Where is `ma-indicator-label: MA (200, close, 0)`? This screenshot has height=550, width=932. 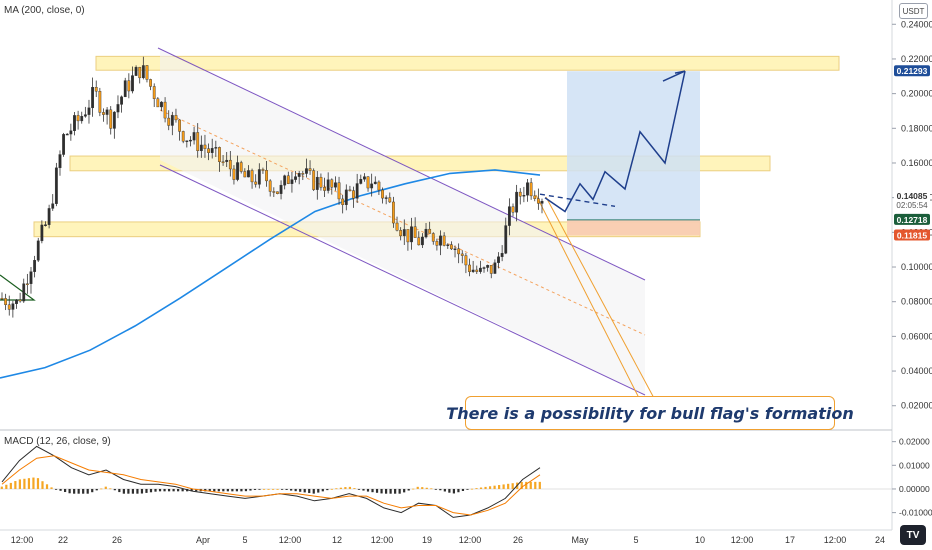
ma-indicator-label: MA (200, close, 0) is located at coordinates (44, 10).